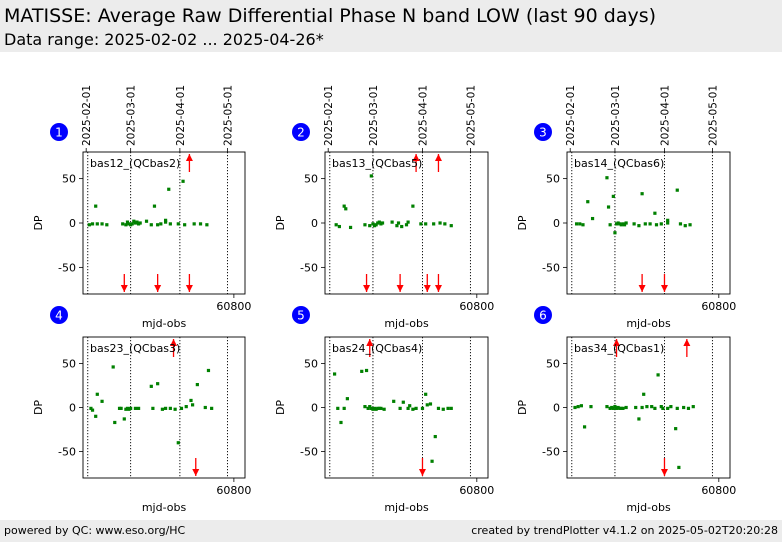 Image resolution: width=782 pixels, height=542 pixels. What do you see at coordinates (309, 452) in the screenshot?
I see `plot-5-y-tick-label-2: -50` at bounding box center [309, 452].